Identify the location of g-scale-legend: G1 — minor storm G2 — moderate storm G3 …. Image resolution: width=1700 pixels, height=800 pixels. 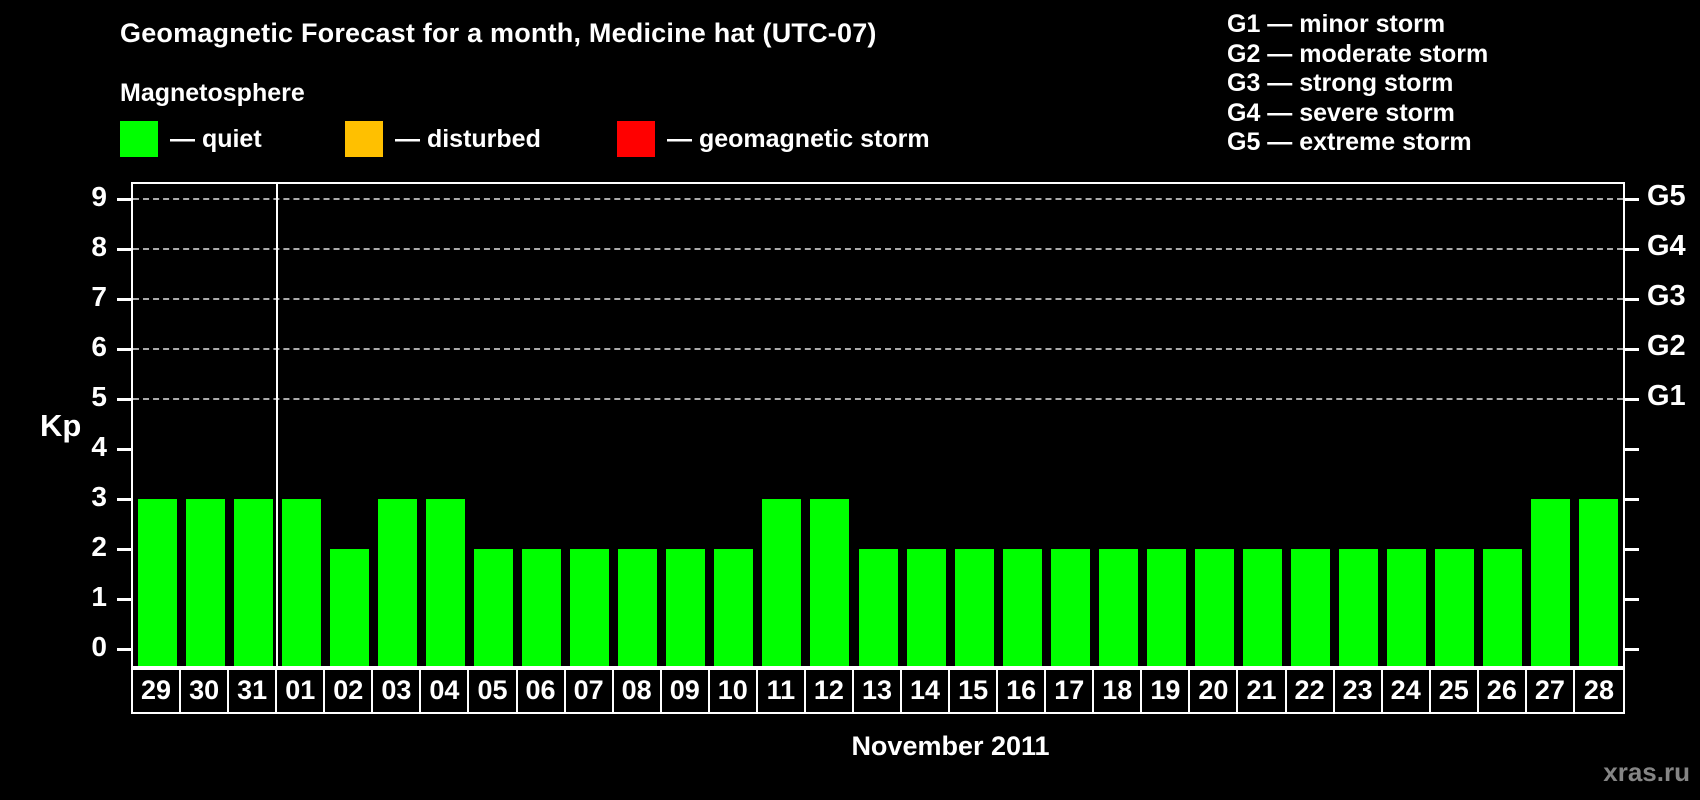
(1357, 84).